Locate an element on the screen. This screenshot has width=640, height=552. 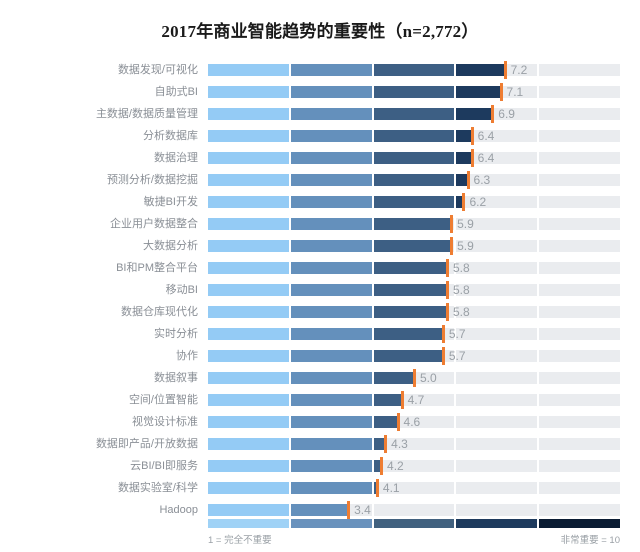
bar-track-wrapper: 4.1 is located at coordinates (414, 488).